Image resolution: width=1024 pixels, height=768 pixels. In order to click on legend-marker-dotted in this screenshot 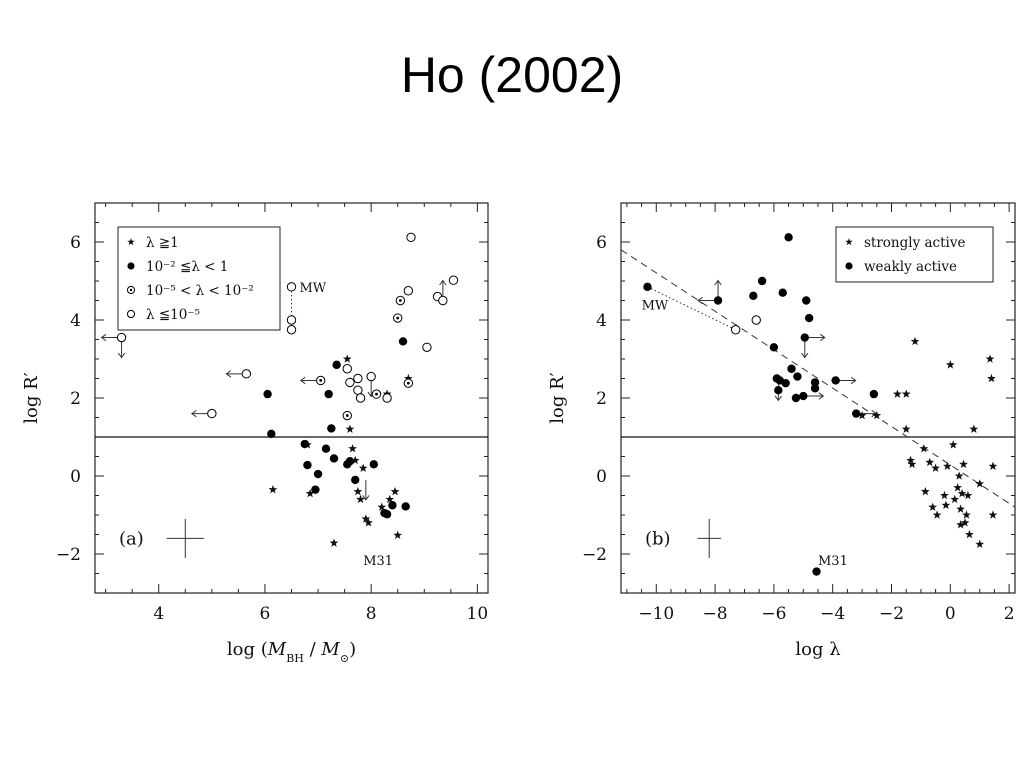, I will do `click(131, 290)`.